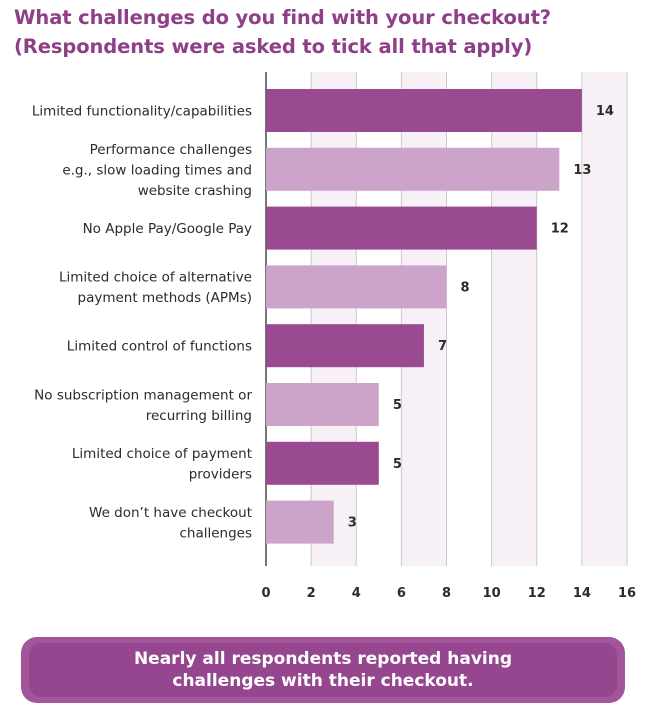  I want to click on category-label-line: Limited control of functions, so click(159, 347).